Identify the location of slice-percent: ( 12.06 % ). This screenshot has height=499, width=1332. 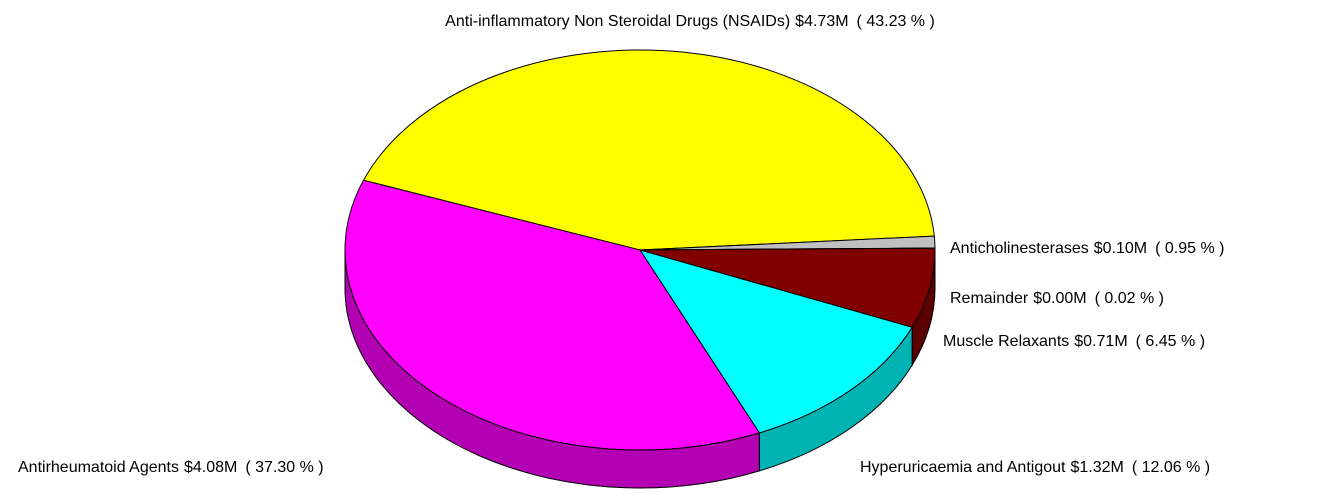
(1171, 467).